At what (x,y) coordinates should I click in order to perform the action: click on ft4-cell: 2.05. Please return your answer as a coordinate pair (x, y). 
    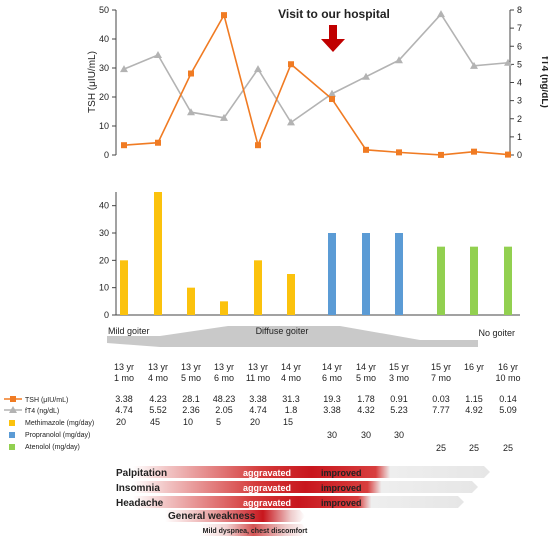
    Looking at the image, I should click on (224, 410).